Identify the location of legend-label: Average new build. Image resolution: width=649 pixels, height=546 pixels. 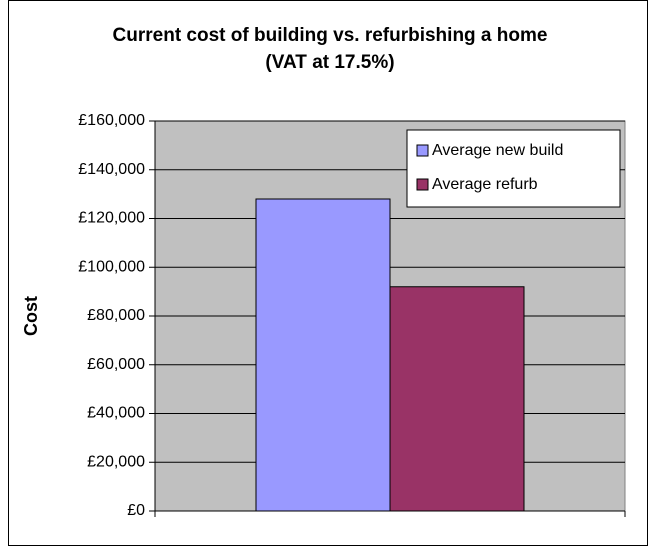
(497, 150).